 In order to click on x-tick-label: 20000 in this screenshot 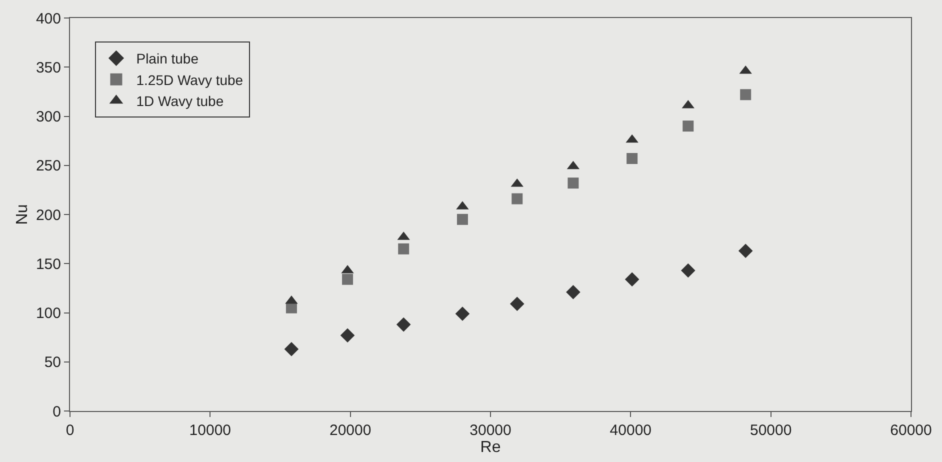, I will do `click(350, 430)`.